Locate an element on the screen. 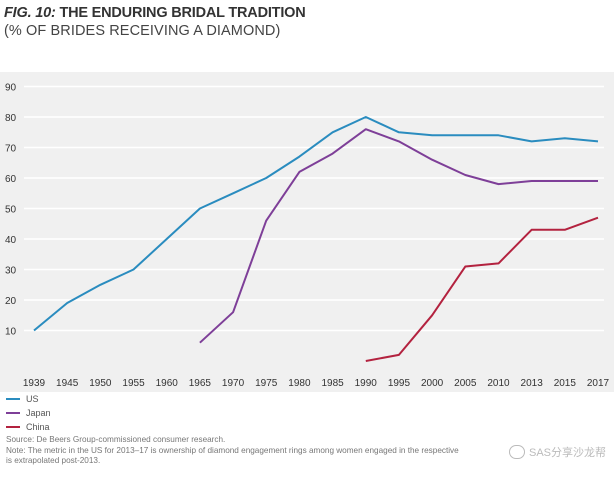  x-tick-label: 1985 is located at coordinates (332, 383).